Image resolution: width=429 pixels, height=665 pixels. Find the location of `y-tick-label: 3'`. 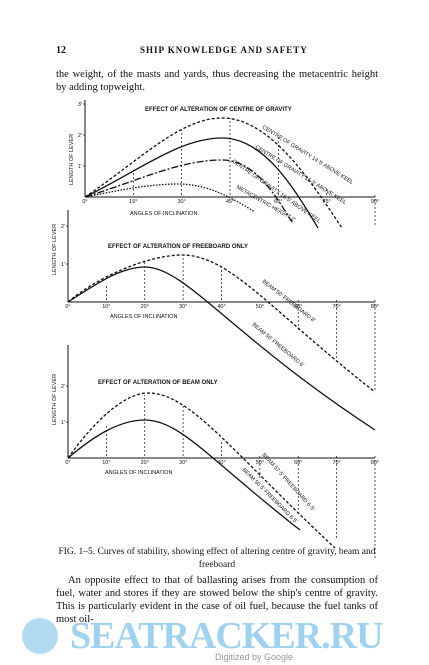

y-tick-label: 3' is located at coordinates (80, 105).